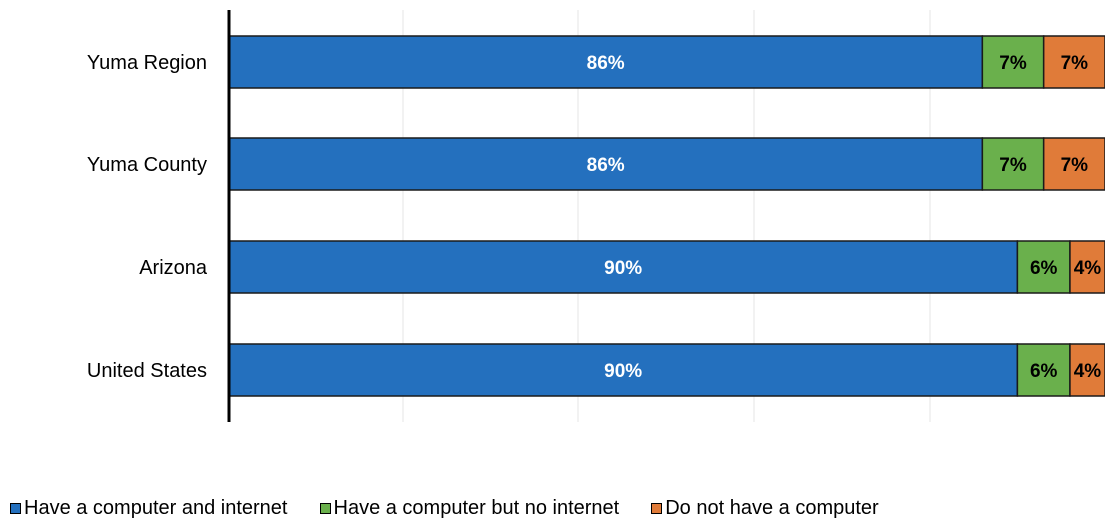 The width and height of the screenshot is (1105, 527). I want to click on legend-item-series-2: Do not have a computer, so click(765, 508).